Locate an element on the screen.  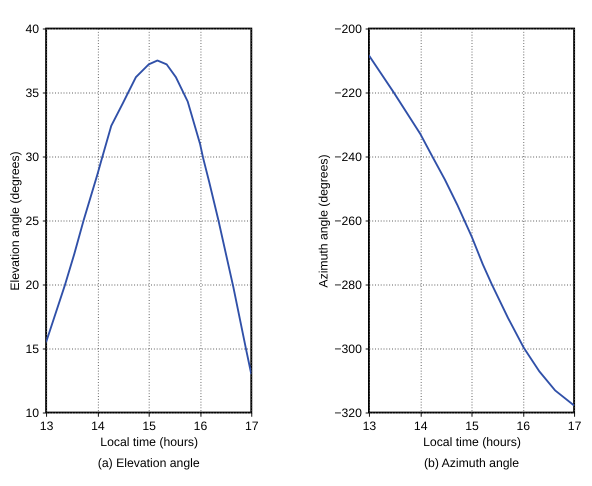
text: (b) Azimuth angle is located at coordinates (472, 463).